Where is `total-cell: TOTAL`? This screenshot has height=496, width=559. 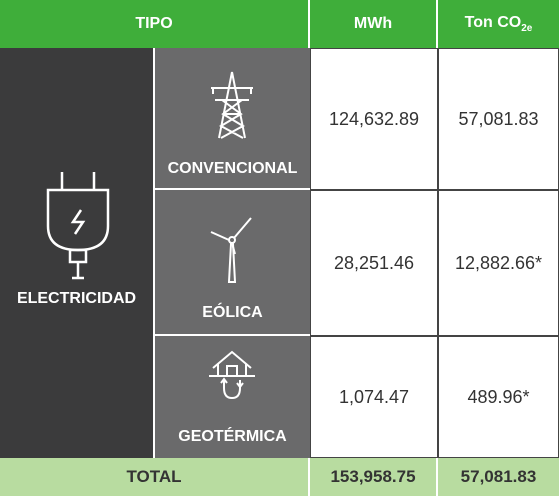
total-cell: TOTAL is located at coordinates (155, 477).